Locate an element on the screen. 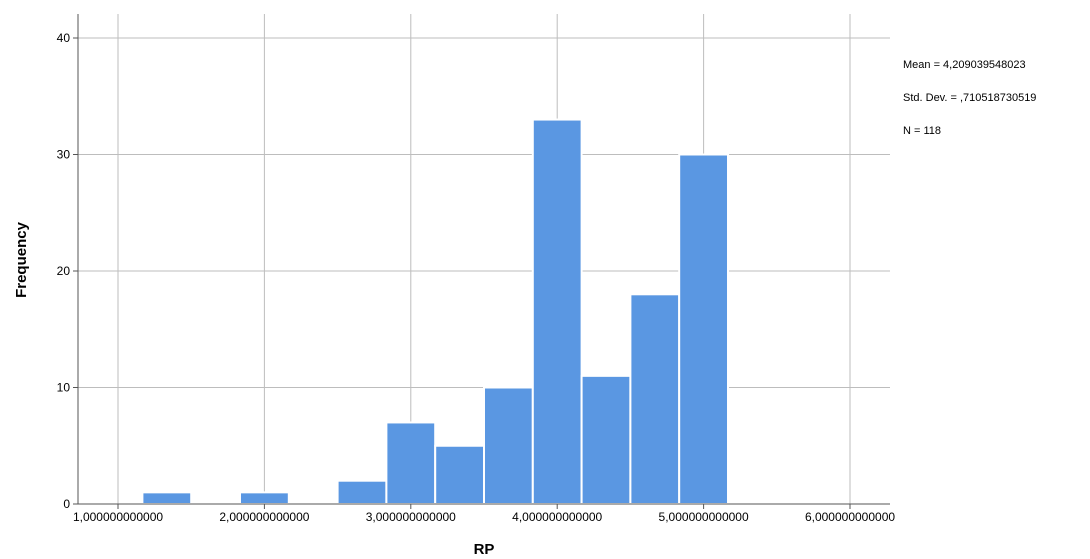  y-tick-label: 30 is located at coordinates (64, 155).